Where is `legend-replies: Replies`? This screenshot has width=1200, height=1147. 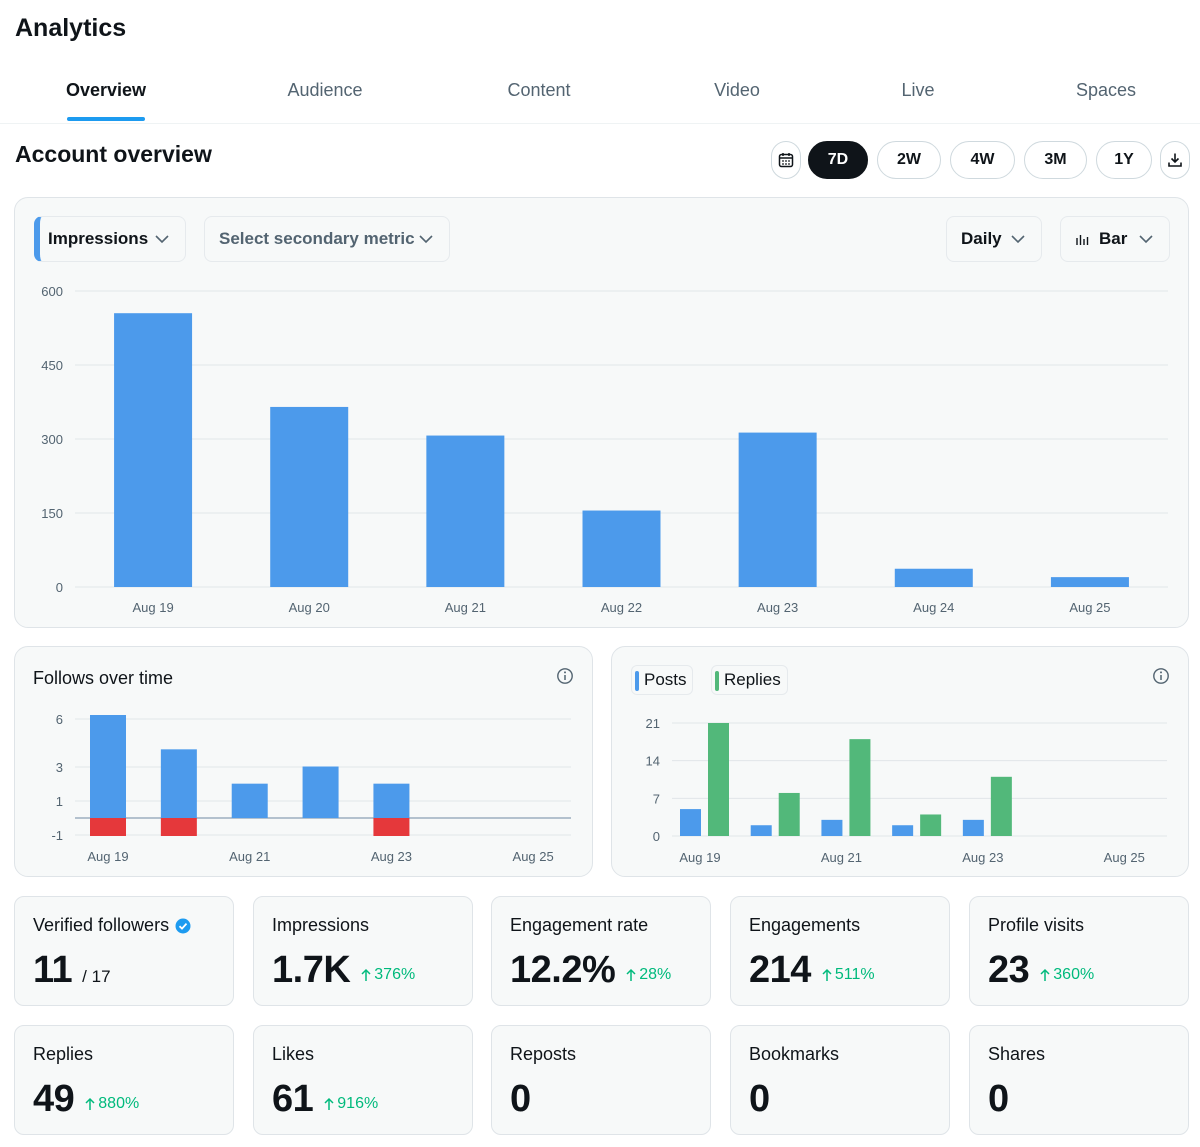 legend-replies: Replies is located at coordinates (749, 680).